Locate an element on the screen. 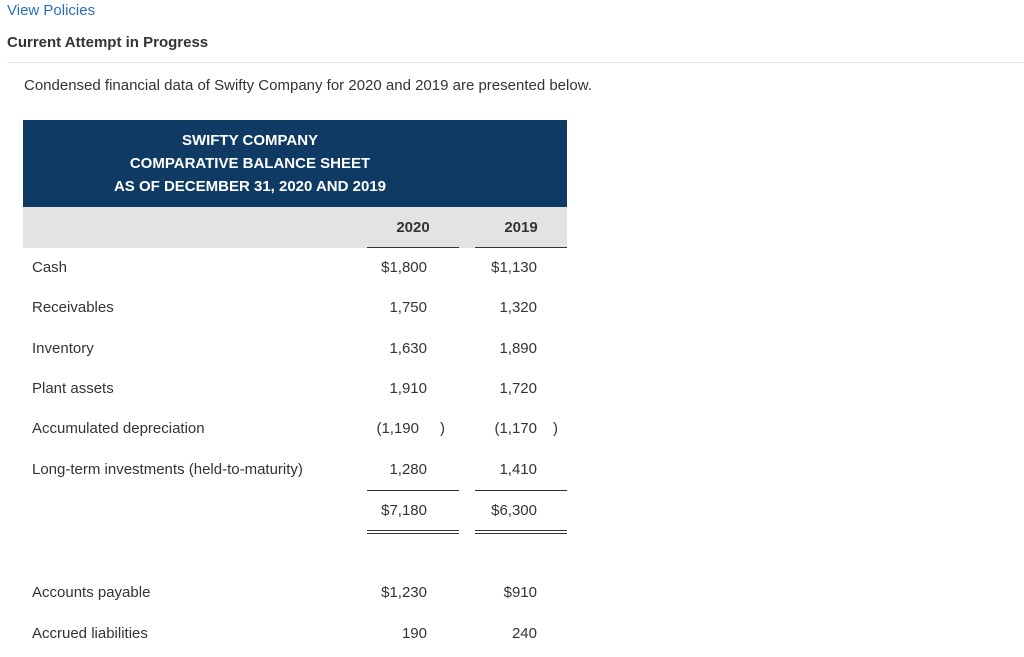  row-label: Long-term investments (held-to-maturity) is located at coordinates (167, 469).